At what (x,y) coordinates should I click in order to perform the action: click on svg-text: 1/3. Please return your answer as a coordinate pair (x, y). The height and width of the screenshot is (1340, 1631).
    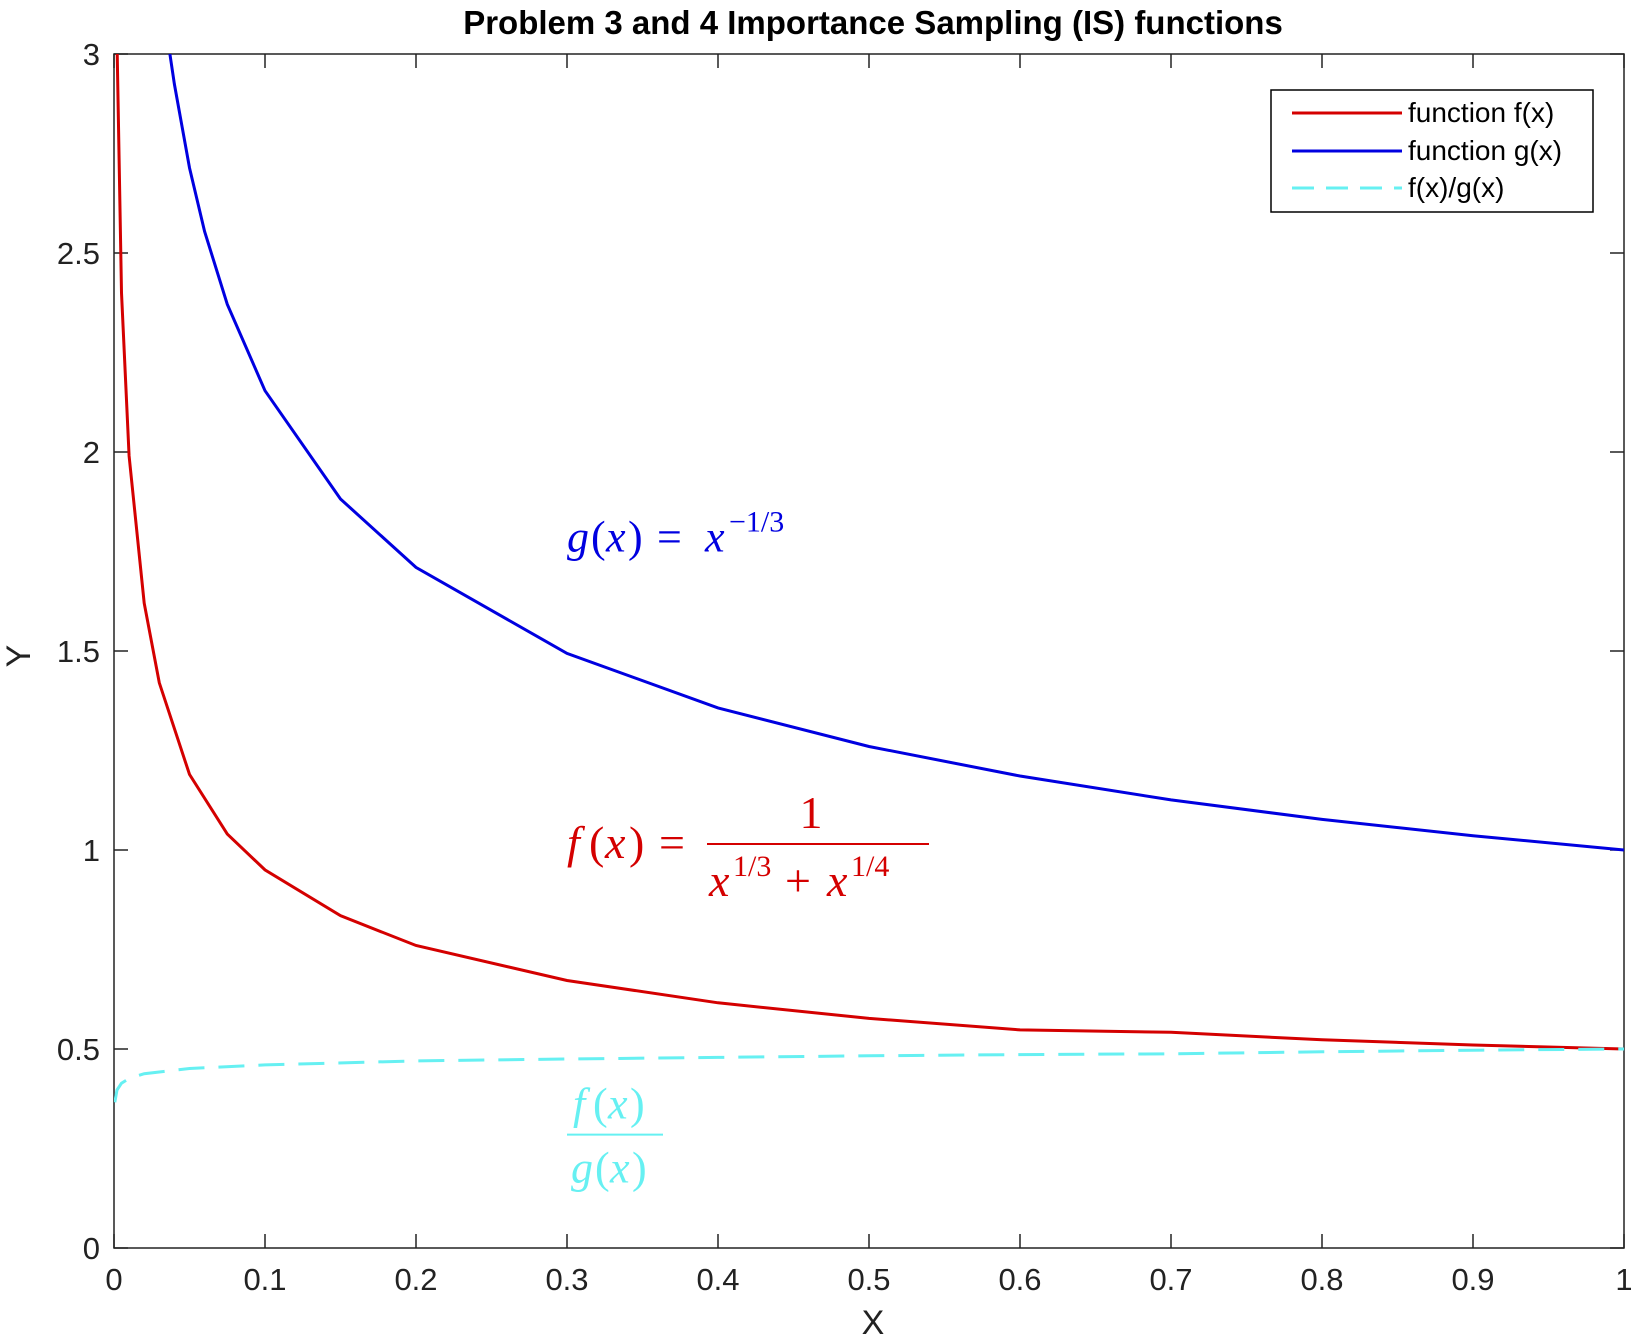
    Looking at the image, I should click on (752, 866).